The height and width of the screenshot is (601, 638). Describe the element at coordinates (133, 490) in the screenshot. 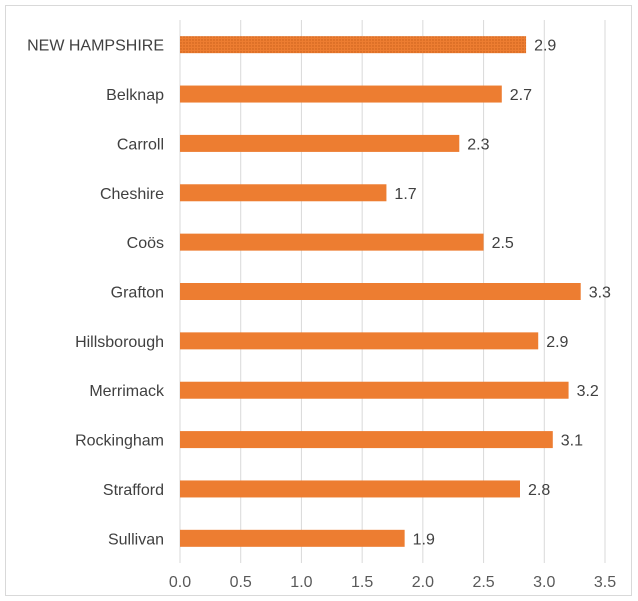

I see `category-label: Strafford` at that location.